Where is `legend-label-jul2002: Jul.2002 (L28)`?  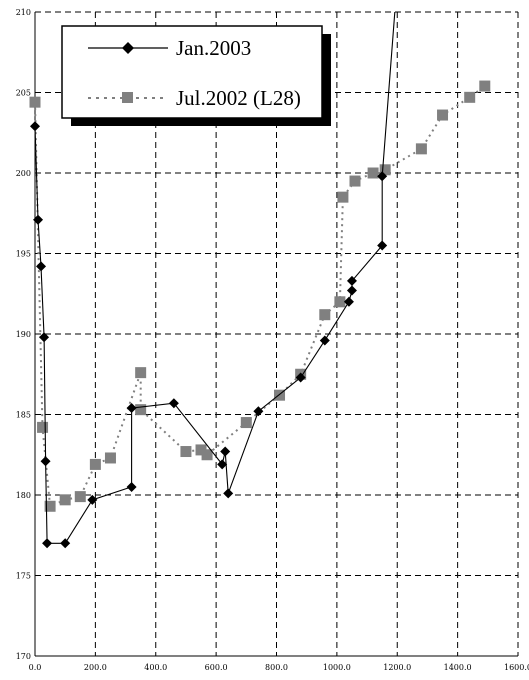
legend-label-jul2002: Jul.2002 (L28) is located at coordinates (238, 98).